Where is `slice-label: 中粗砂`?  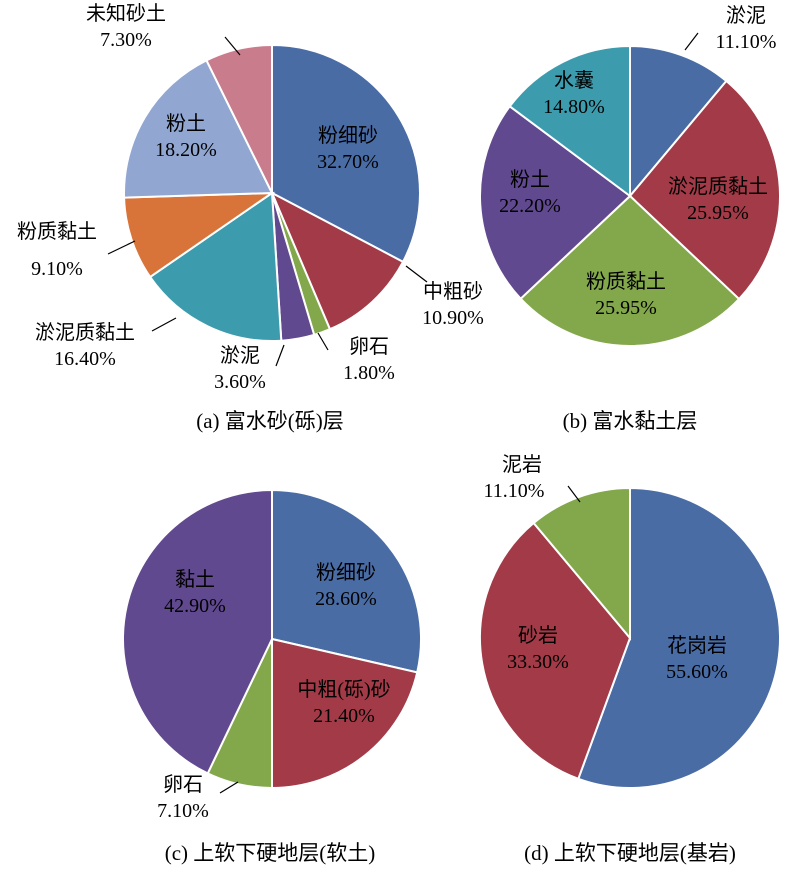 slice-label: 中粗砂 is located at coordinates (453, 291).